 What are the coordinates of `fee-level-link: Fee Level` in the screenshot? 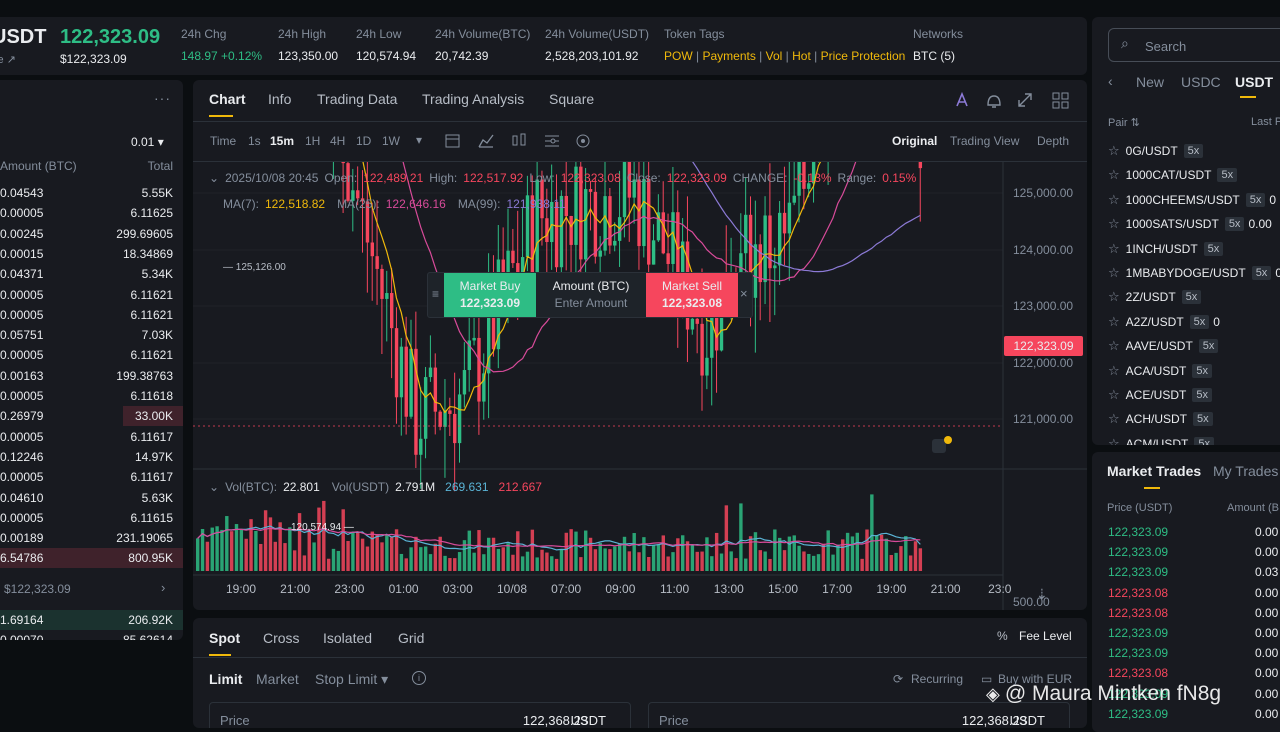 It's located at (1045, 636).